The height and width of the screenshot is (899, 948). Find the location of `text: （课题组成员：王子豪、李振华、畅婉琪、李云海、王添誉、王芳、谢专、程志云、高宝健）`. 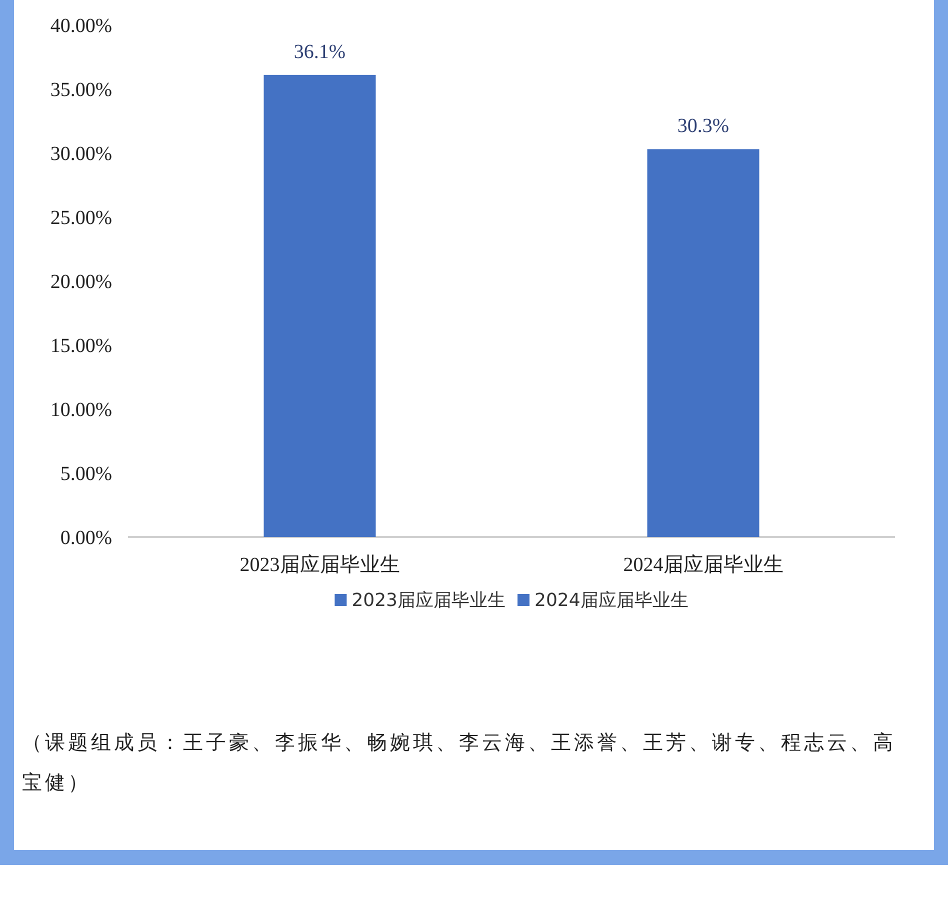

text: （课题组成员：王子豪、李振华、畅婉琪、李云海、王添誉、王芳、谢专、程志云、高宝健） is located at coordinates (459, 762).